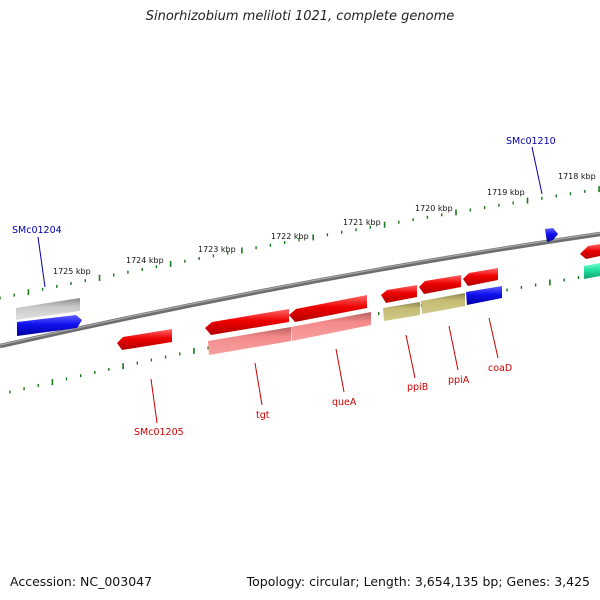 The height and width of the screenshot is (600, 600). I want to click on tick-label: 1720 kbp, so click(434, 208).